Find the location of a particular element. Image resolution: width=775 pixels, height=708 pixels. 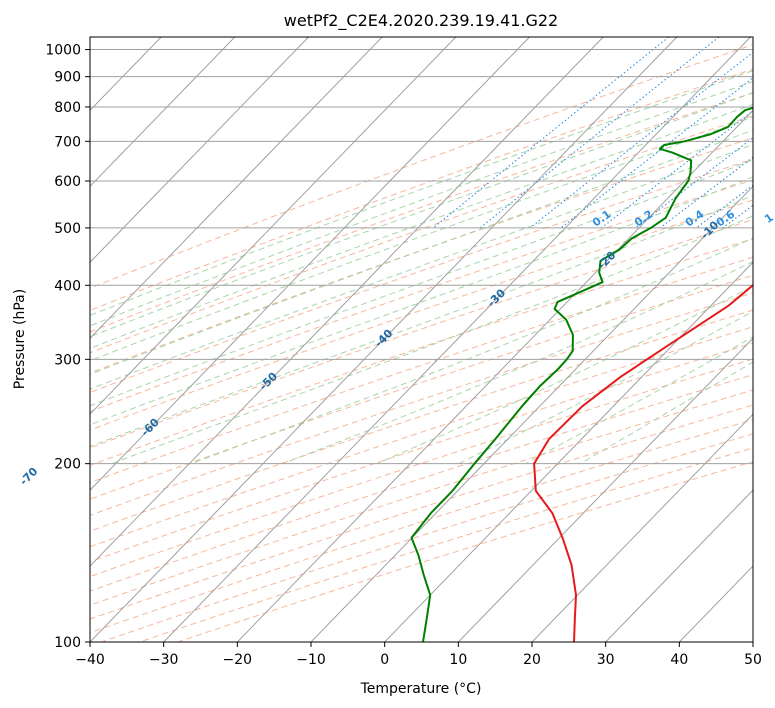

x-tick-label: −40 is located at coordinates (90, 660).